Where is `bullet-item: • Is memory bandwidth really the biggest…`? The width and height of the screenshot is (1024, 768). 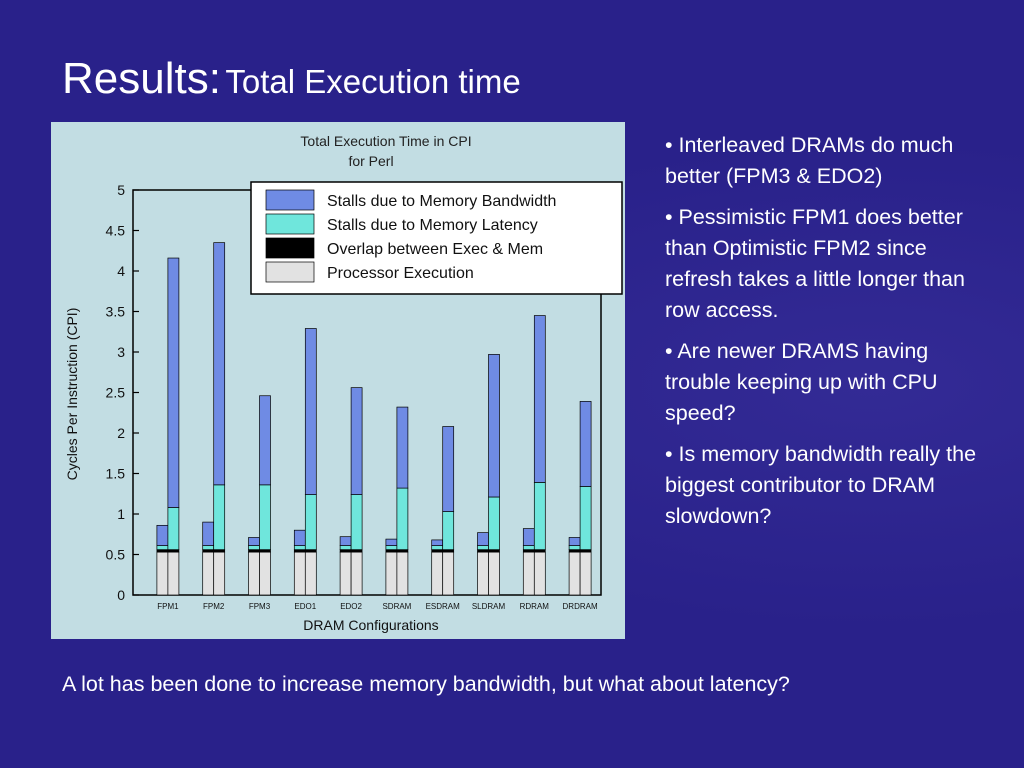
bullet-item: • Is memory bandwidth really the biggest… is located at coordinates (821, 485).